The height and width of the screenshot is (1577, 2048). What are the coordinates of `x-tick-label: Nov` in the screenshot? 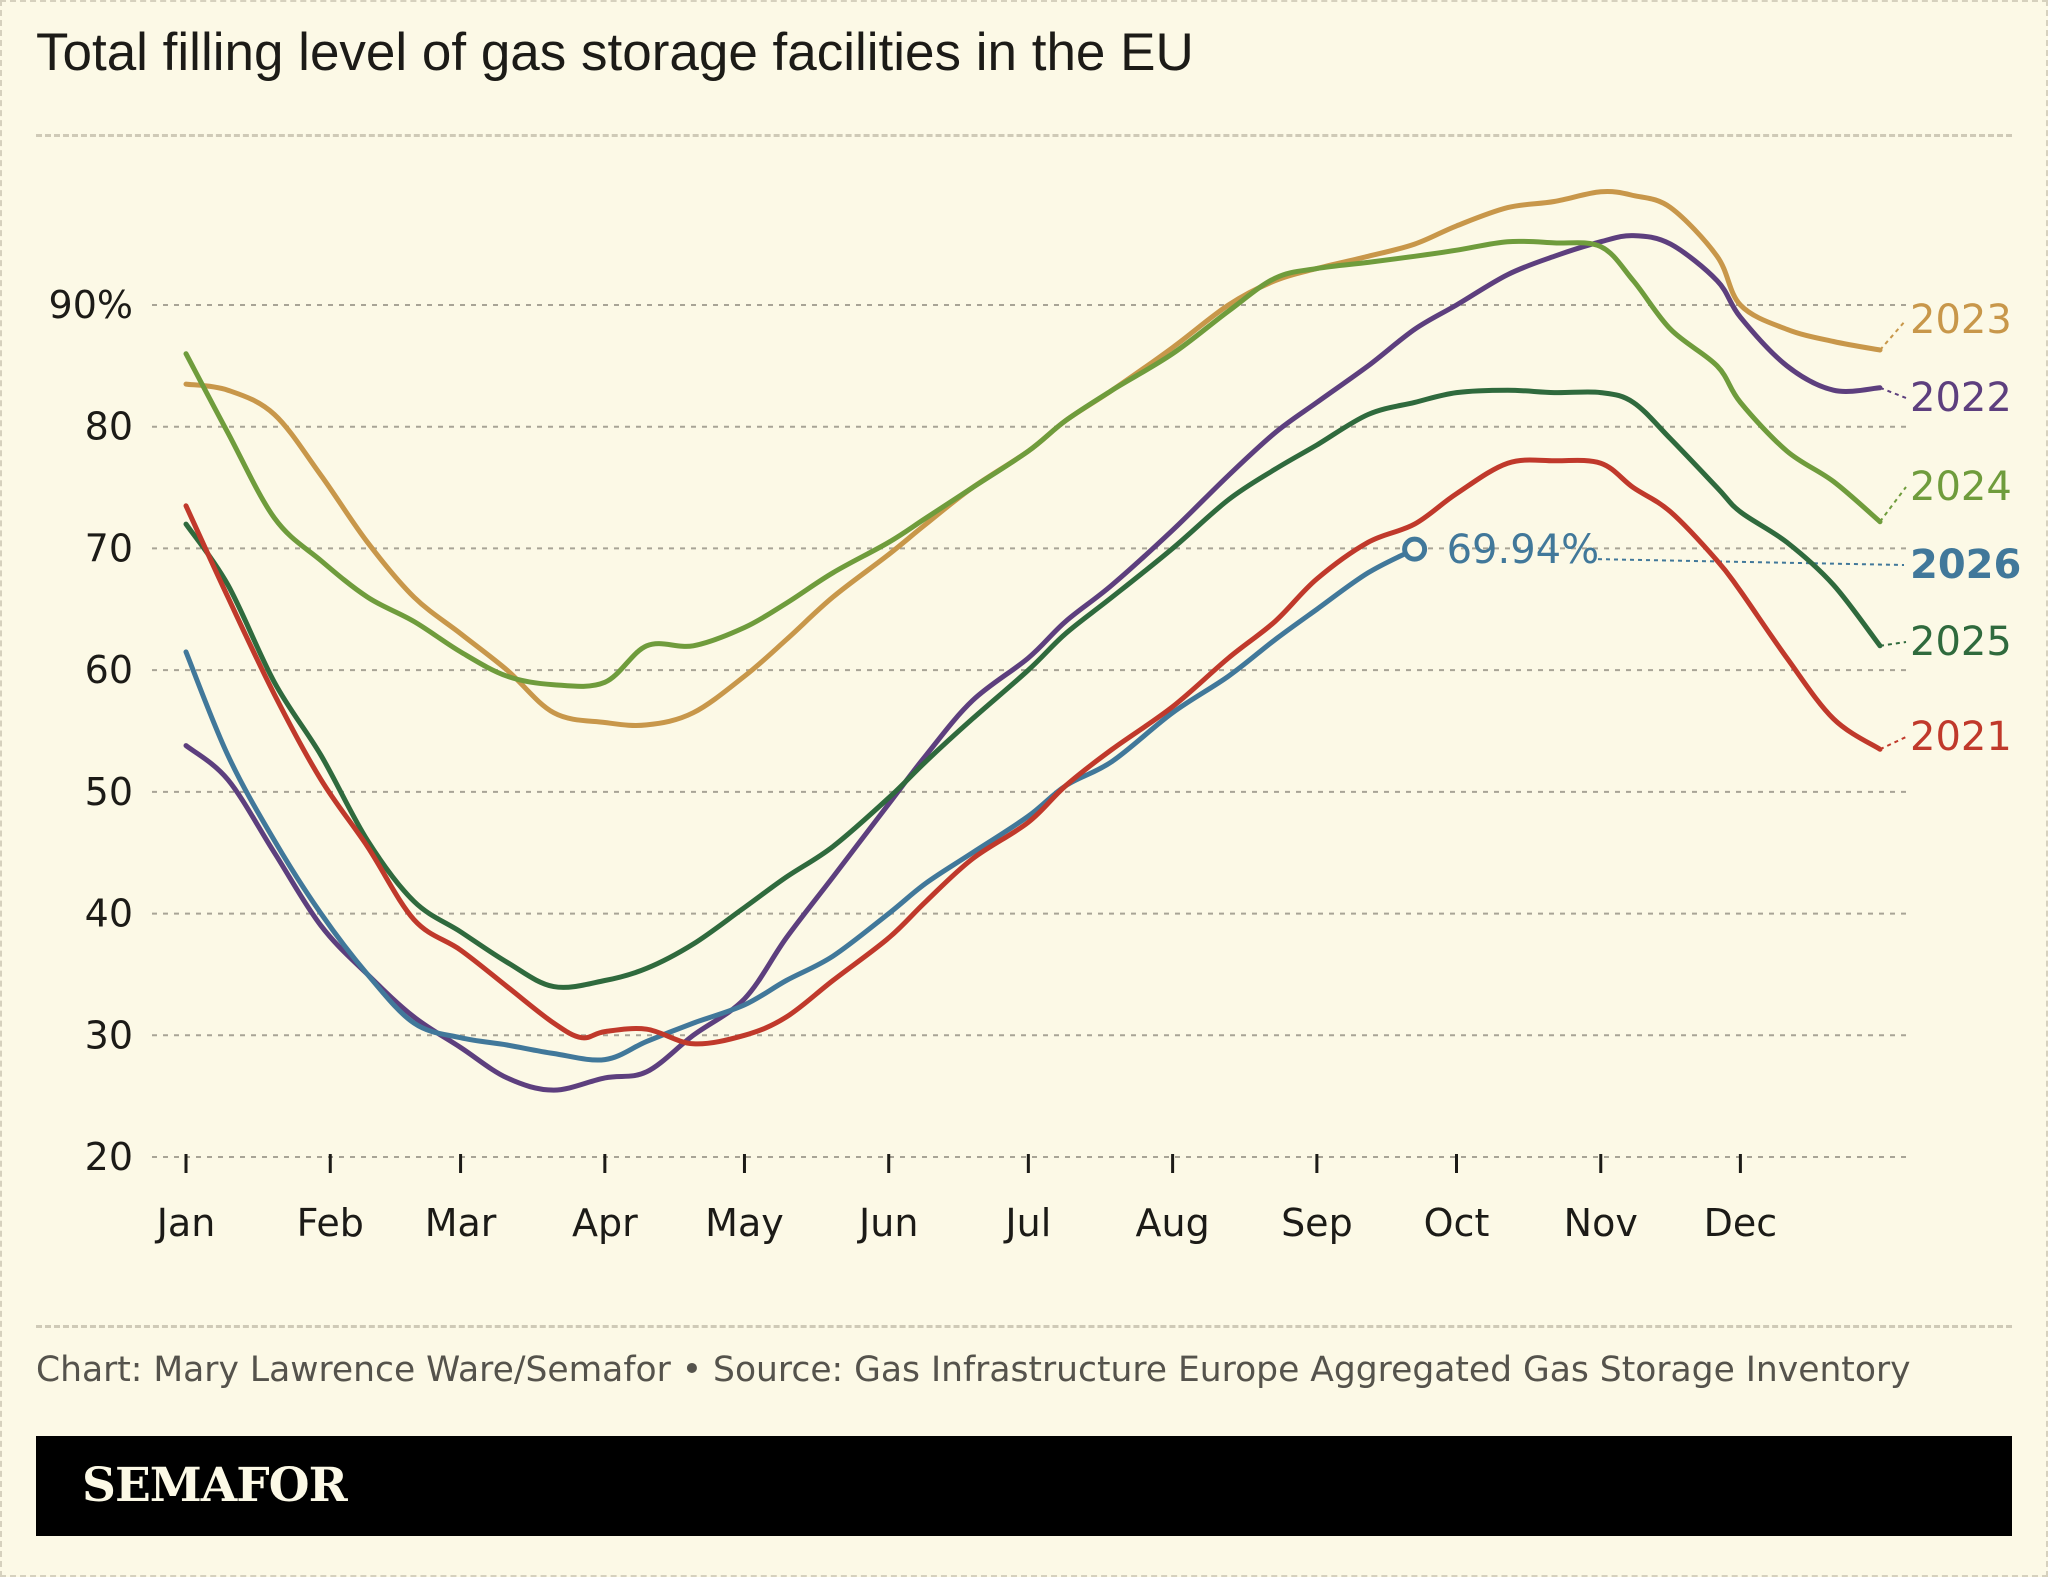 It's located at (1601, 1223).